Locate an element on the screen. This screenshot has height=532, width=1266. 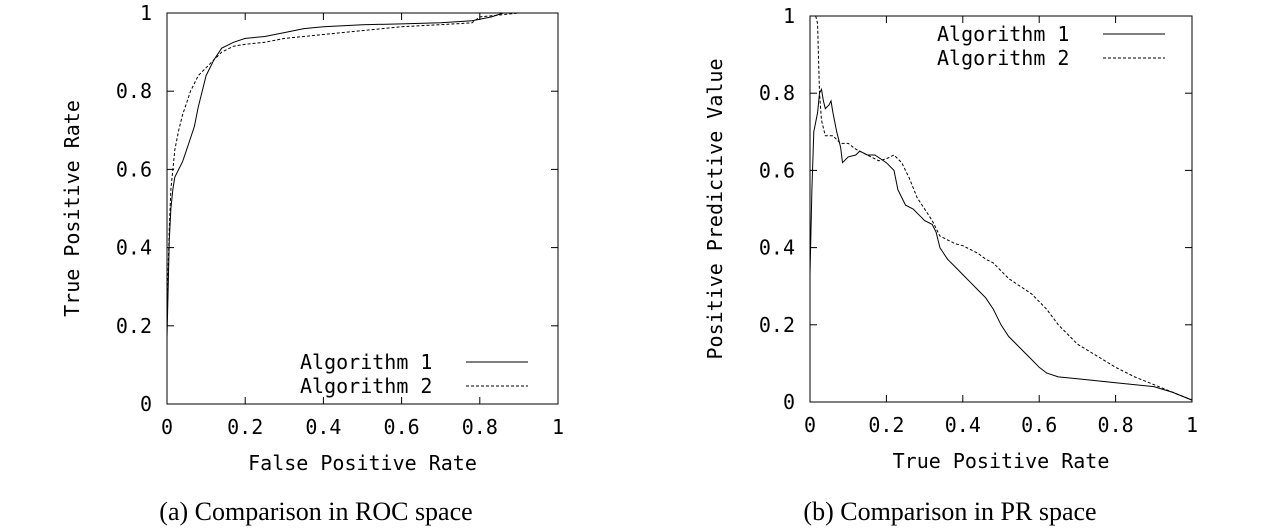
roc-y-tick-label: 0.2 is located at coordinates (134, 326).